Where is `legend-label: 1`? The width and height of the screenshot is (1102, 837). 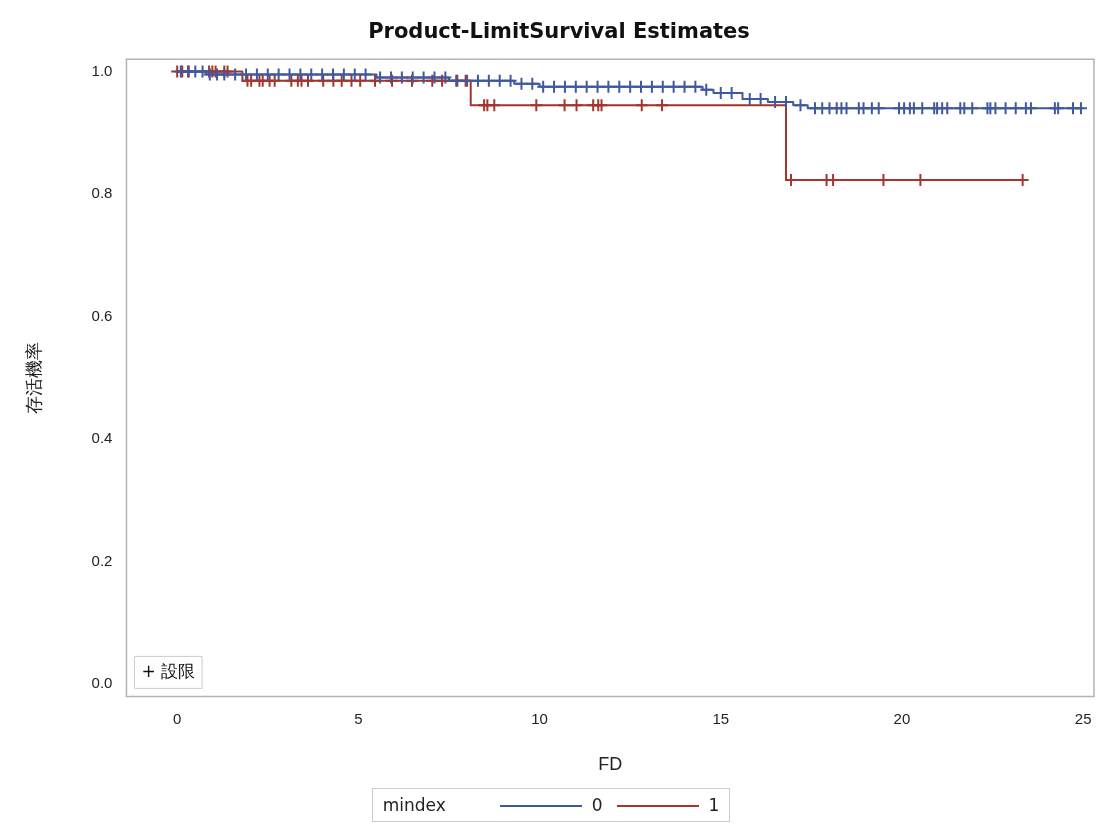 legend-label: 1 is located at coordinates (713, 805).